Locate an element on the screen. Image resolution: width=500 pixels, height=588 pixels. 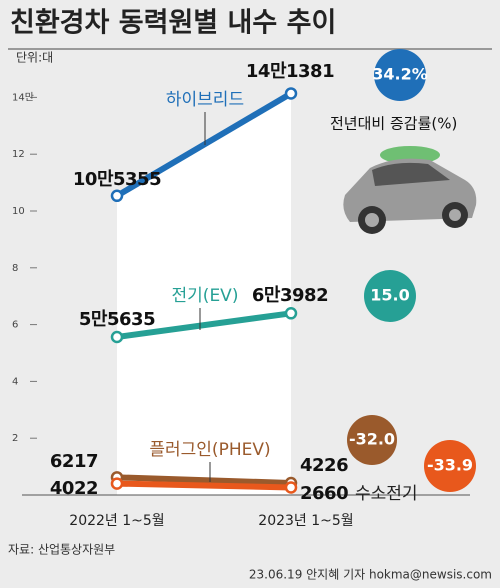
chart-title: 친환경차 동력원별 내수 추이 is located at coordinates (173, 23).